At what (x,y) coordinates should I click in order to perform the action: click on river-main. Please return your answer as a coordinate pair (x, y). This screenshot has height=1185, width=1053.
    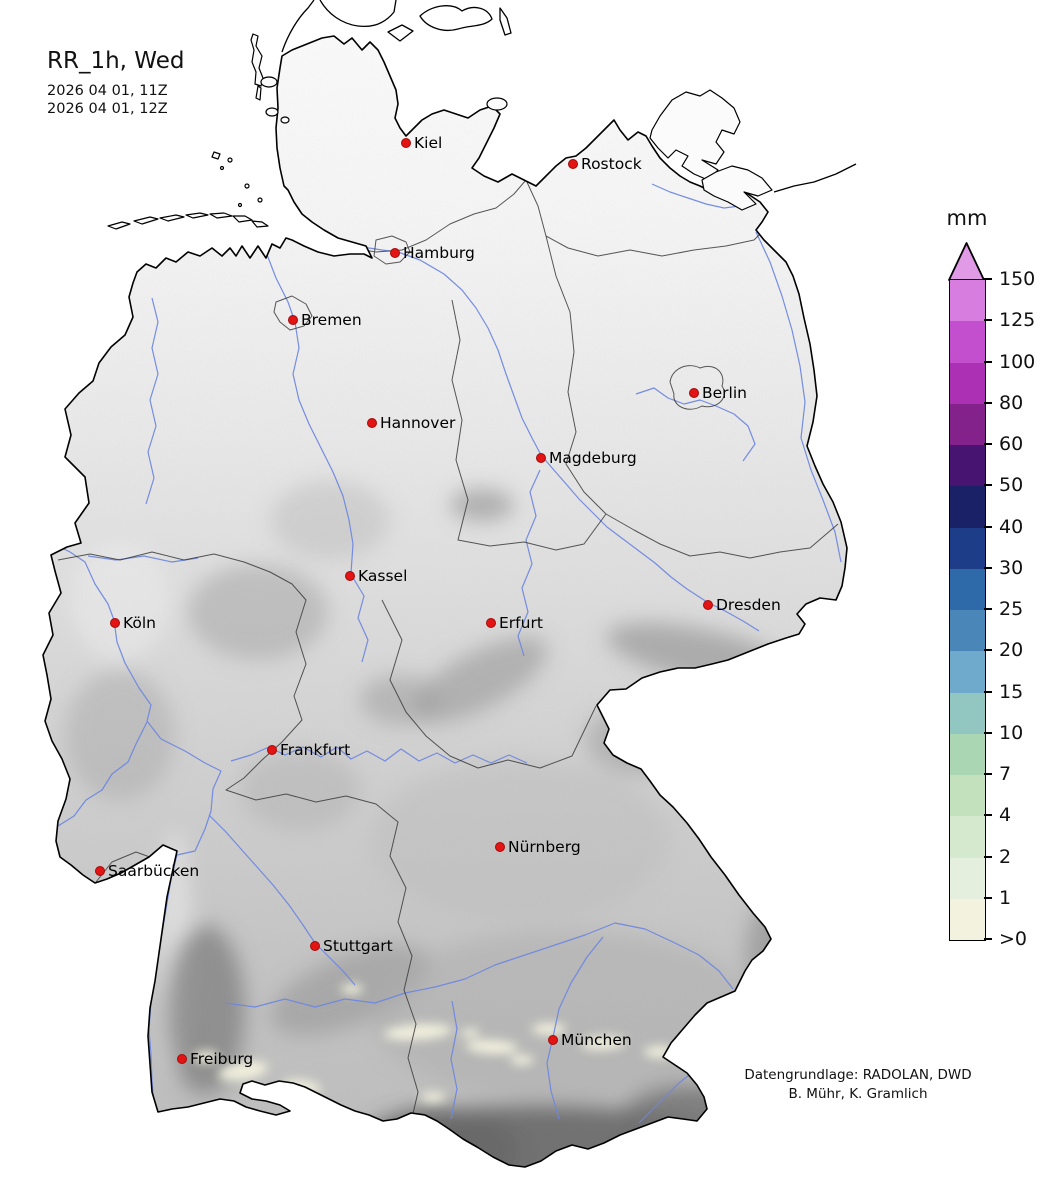
    Looking at the image, I should click on (379, 755).